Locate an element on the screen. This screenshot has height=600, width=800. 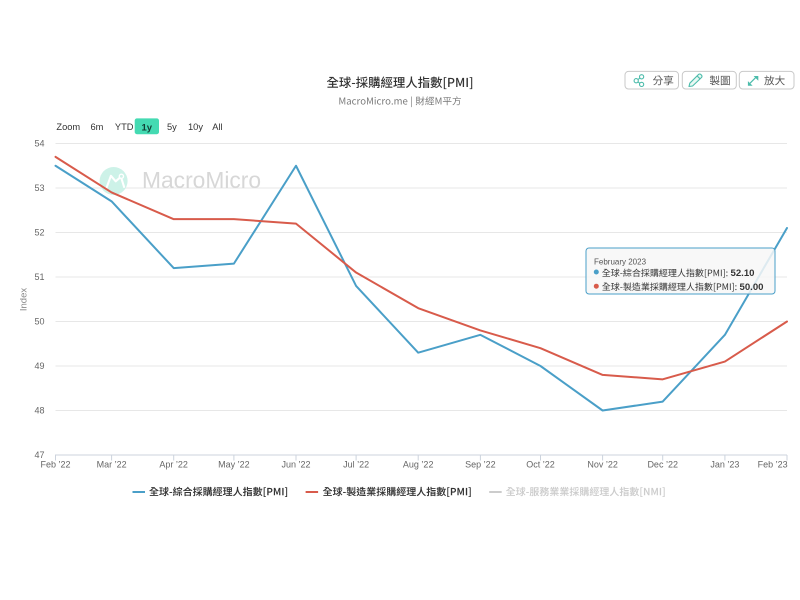
svg-text: February 2023 is located at coordinates (620, 262).